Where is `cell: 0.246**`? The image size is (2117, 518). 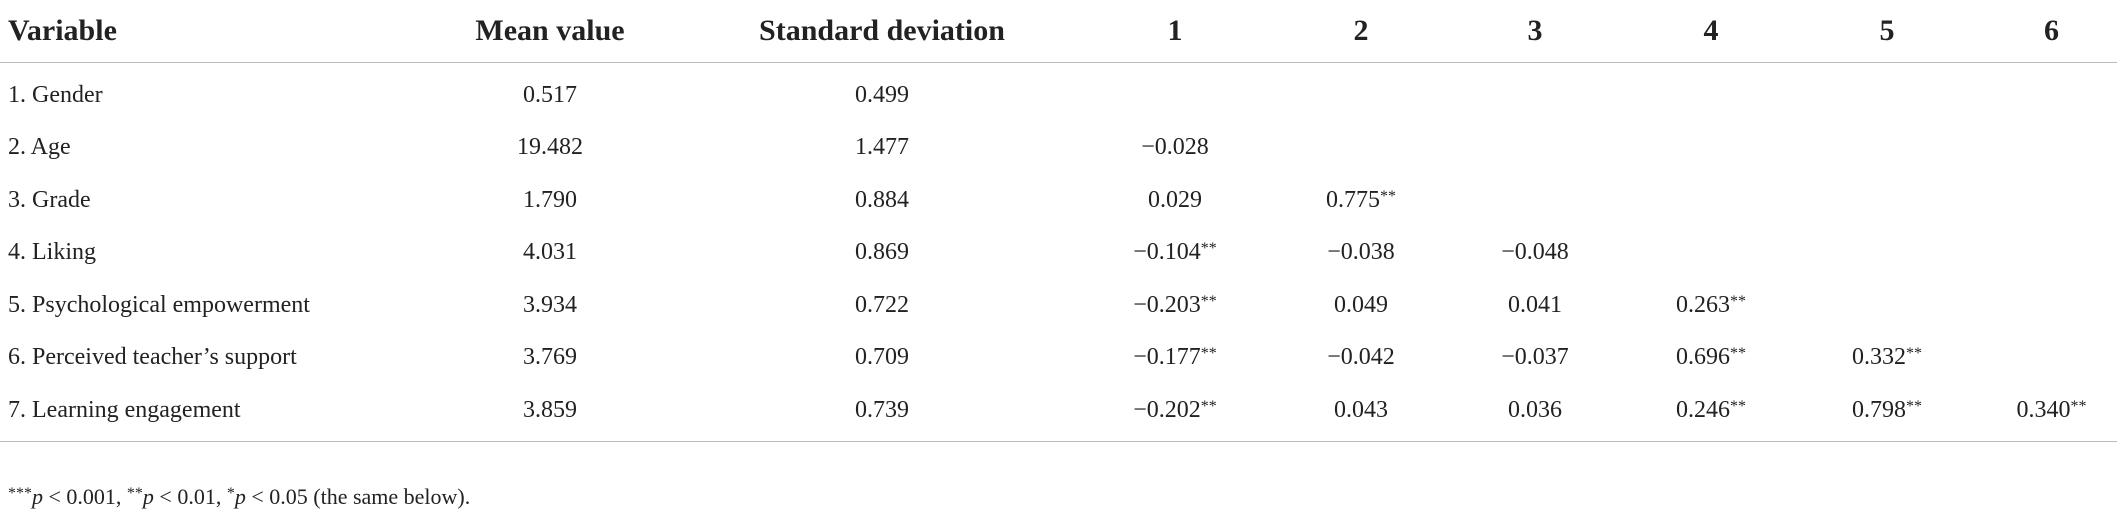 cell: 0.246** is located at coordinates (1711, 413).